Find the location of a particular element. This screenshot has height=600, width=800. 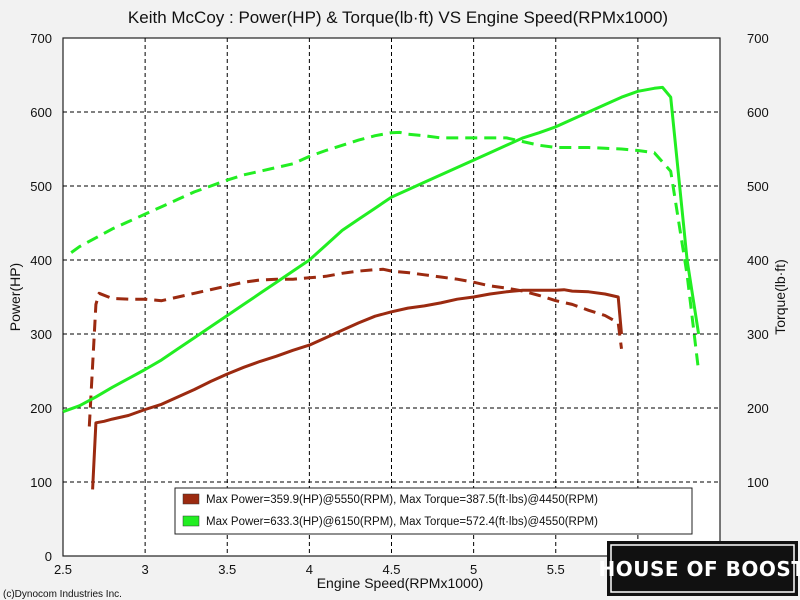

y-tick-labels-left: 0 100 200 300 400 500 600 700 is located at coordinates (41, 297).